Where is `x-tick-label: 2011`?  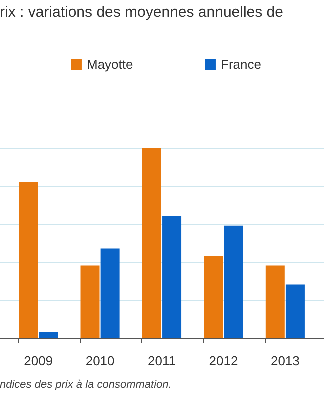
x-tick-label: 2011 is located at coordinates (162, 361).